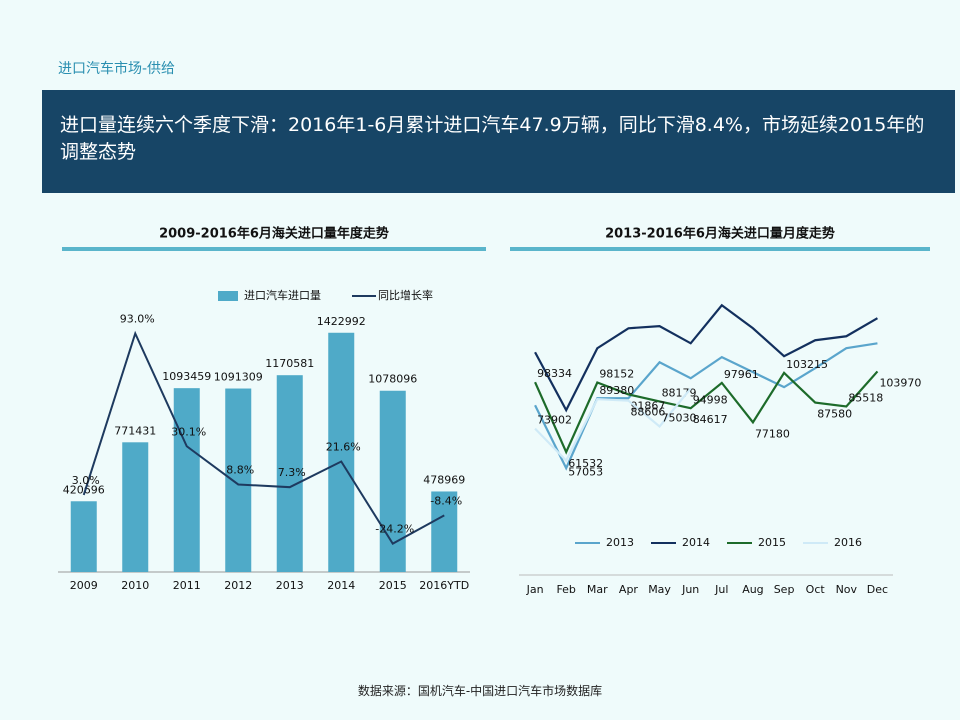 This screenshot has height=720, width=960. What do you see at coordinates (444, 479) in the screenshot?
I see `bar-label: 478969` at bounding box center [444, 479].